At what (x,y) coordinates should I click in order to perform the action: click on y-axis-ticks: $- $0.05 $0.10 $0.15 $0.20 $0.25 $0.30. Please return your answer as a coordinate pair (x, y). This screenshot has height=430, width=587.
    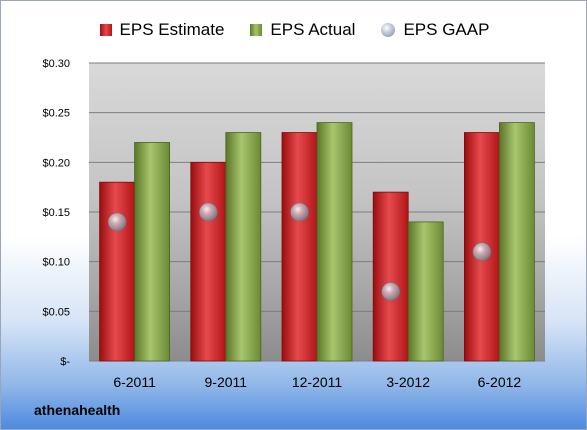
    Looking at the image, I should click on (56, 213).